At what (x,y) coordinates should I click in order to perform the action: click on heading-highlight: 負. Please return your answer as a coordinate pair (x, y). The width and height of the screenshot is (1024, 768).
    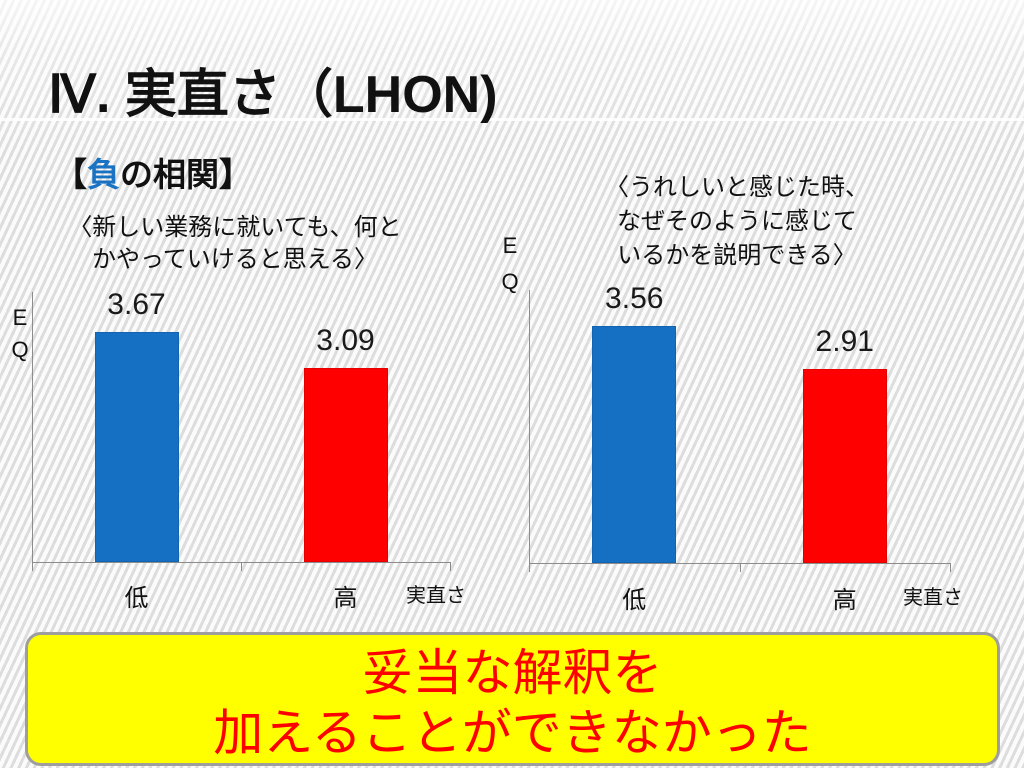
    Looking at the image, I should click on (103, 174).